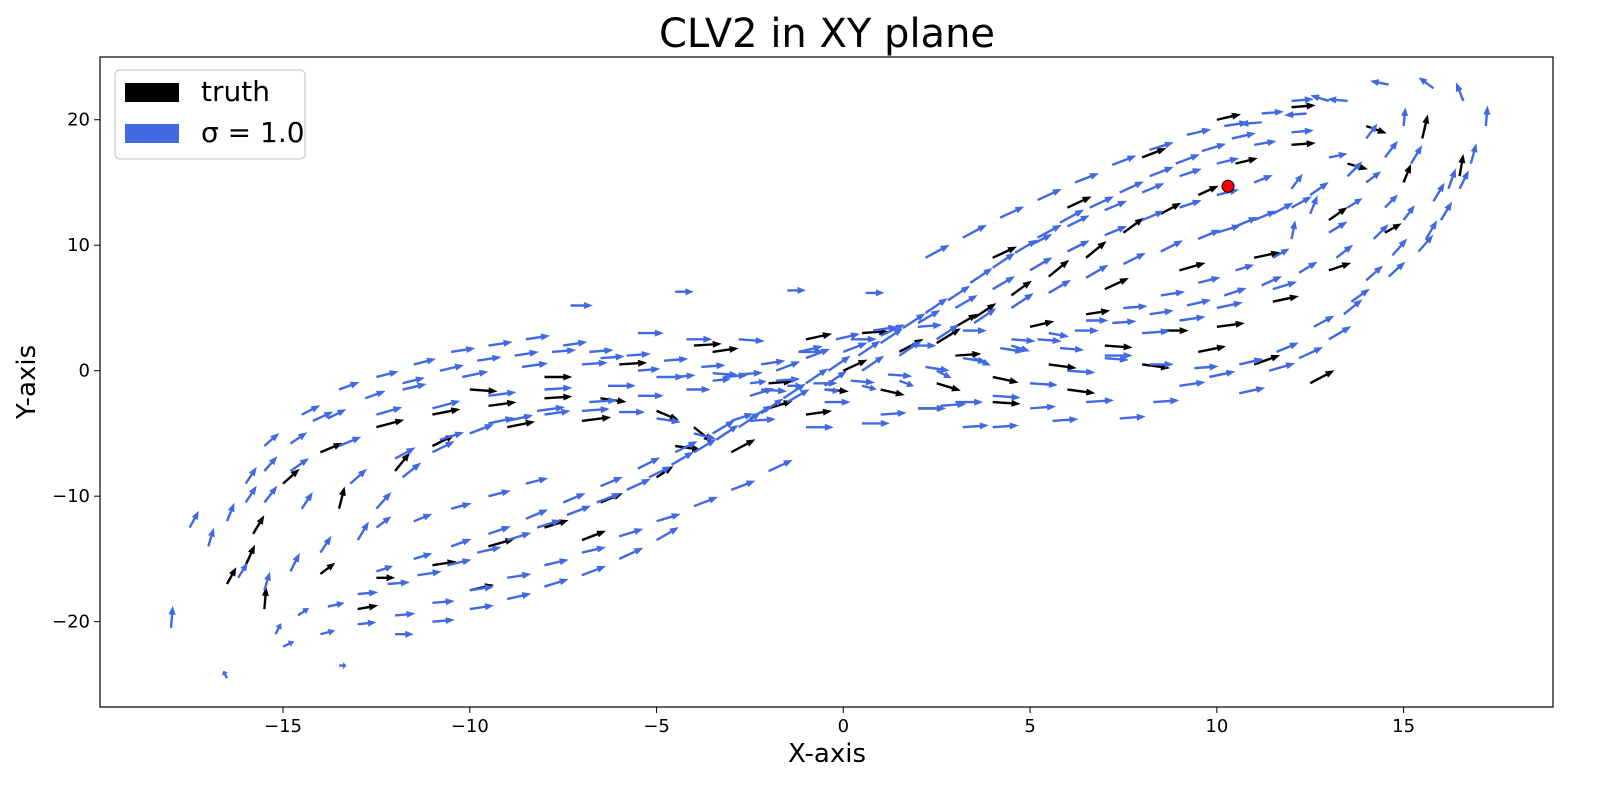 Image resolution: width=1600 pixels, height=800 pixels. What do you see at coordinates (78, 120) in the screenshot?
I see `y-tick-label: 20` at bounding box center [78, 120].